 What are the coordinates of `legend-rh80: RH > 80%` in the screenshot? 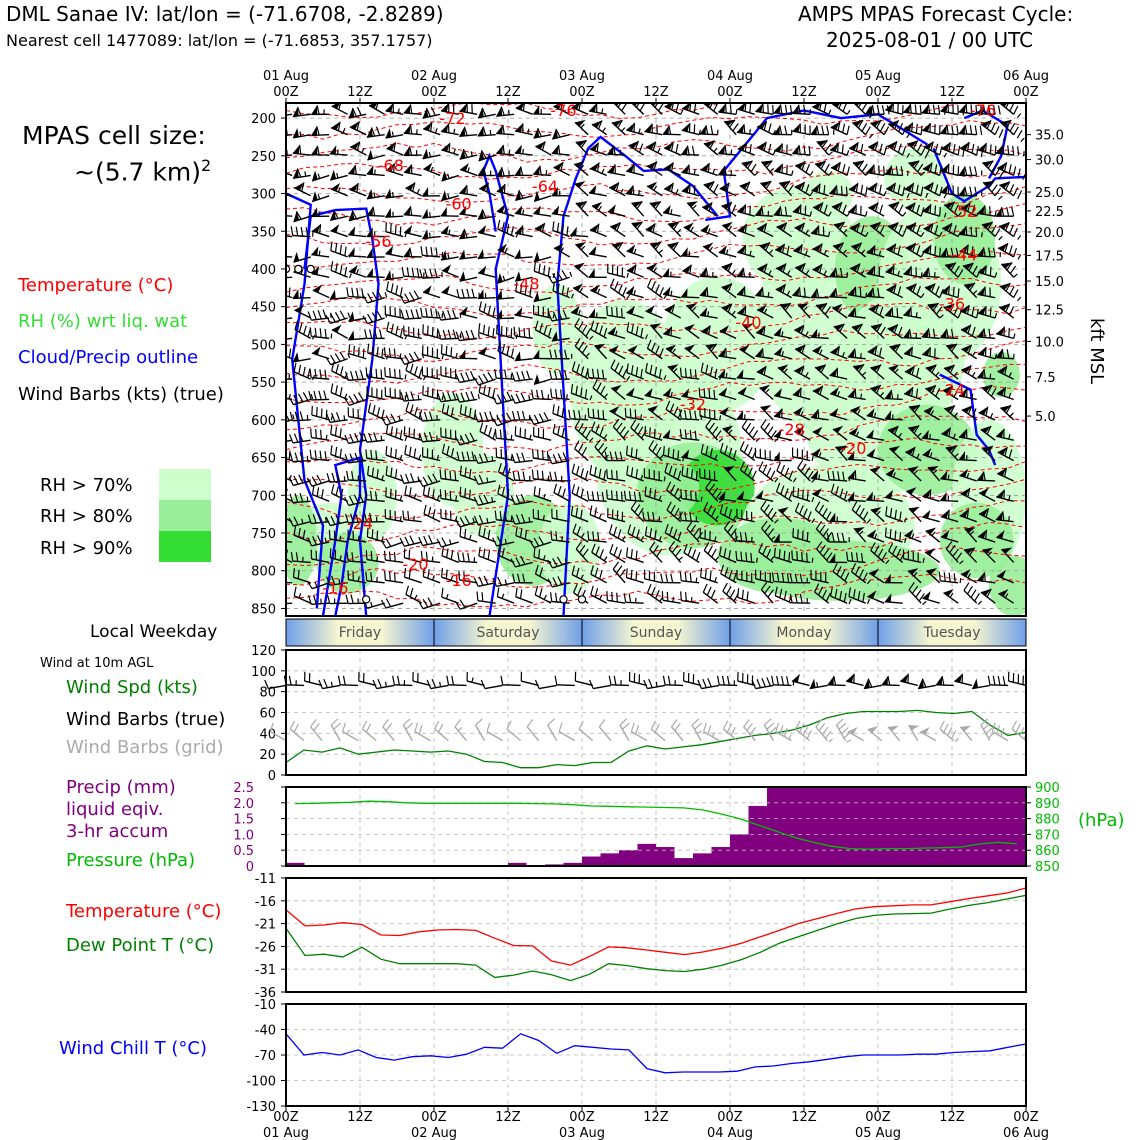 It's located at (86, 516).